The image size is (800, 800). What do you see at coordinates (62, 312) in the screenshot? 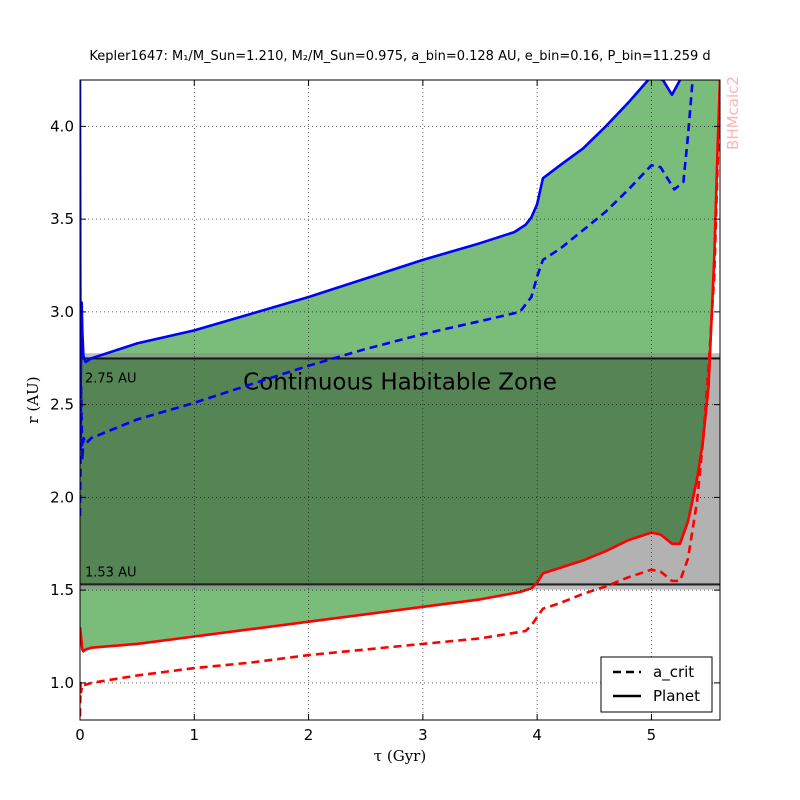
I see `y-tick-label: 3.0` at bounding box center [62, 312].